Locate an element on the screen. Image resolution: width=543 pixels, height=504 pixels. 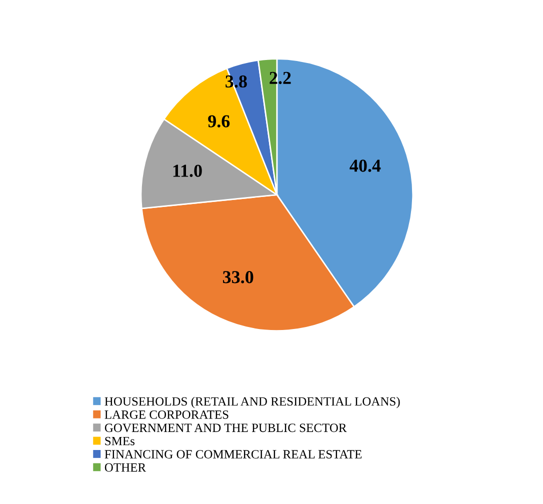
data-label: 11.0 is located at coordinates (187, 170).